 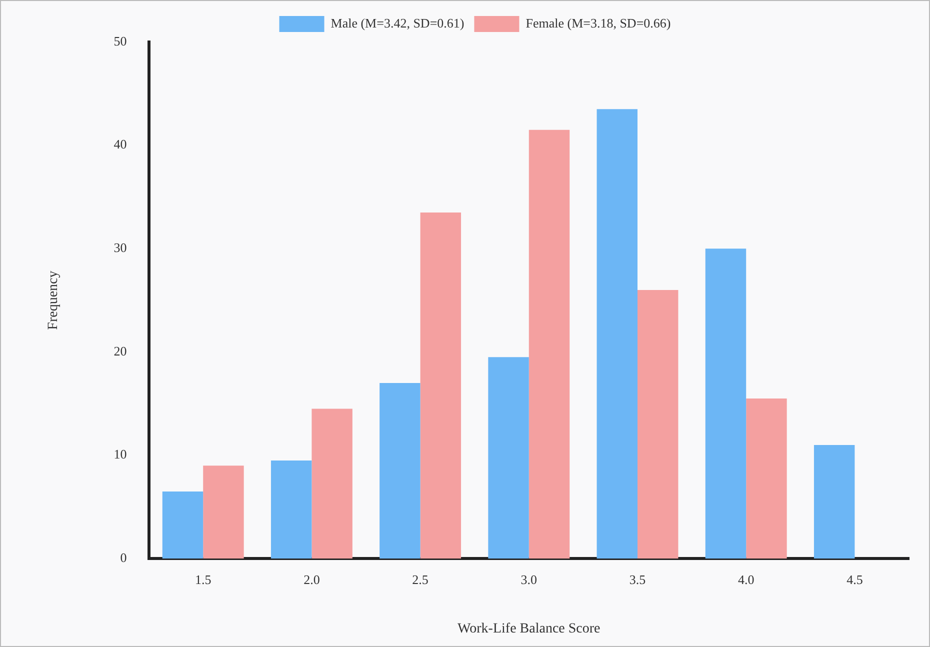 I want to click on y-tick-label: 20, so click(x=120, y=350).